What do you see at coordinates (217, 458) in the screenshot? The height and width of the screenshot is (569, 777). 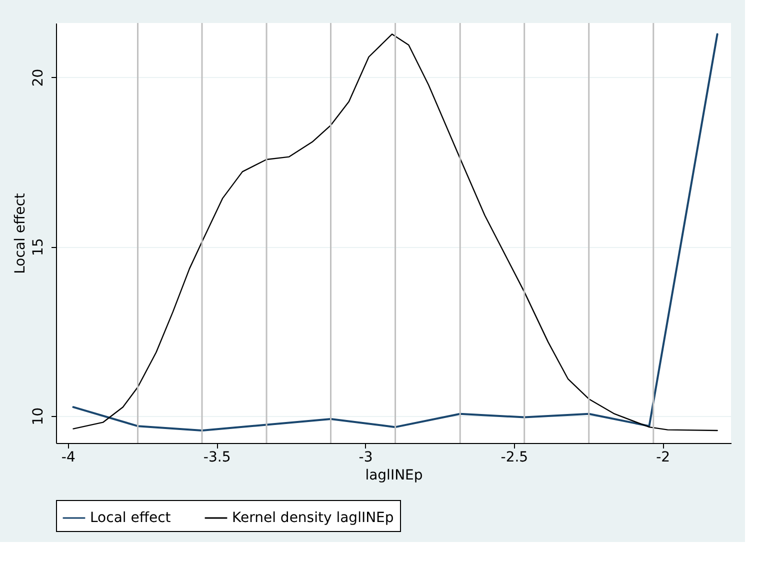 I see `x-tick-label: -3.5` at bounding box center [217, 458].